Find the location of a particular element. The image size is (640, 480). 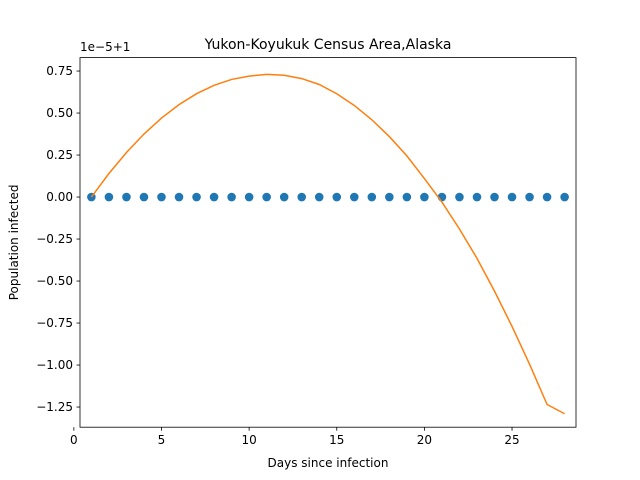

y-axis-label: Population infected is located at coordinates (14, 243).